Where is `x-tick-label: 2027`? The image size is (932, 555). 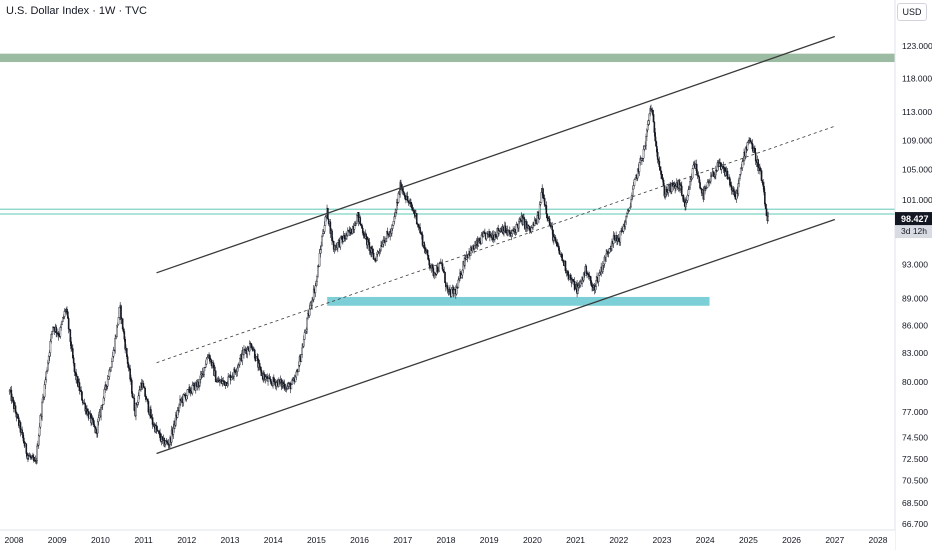 x-tick-label: 2027 is located at coordinates (834, 540).